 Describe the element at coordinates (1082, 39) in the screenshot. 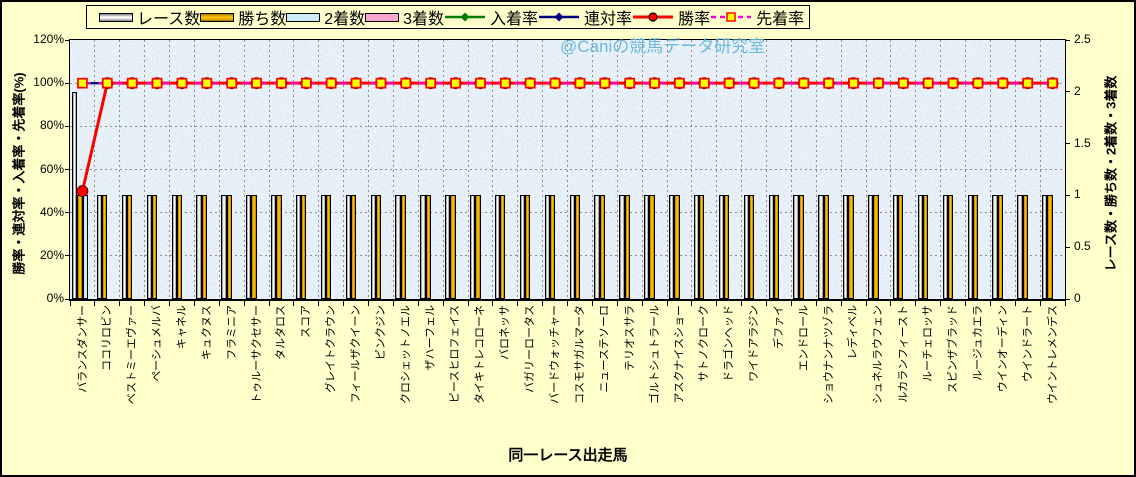

I see `right-axis-tick-label: 2.5` at that location.